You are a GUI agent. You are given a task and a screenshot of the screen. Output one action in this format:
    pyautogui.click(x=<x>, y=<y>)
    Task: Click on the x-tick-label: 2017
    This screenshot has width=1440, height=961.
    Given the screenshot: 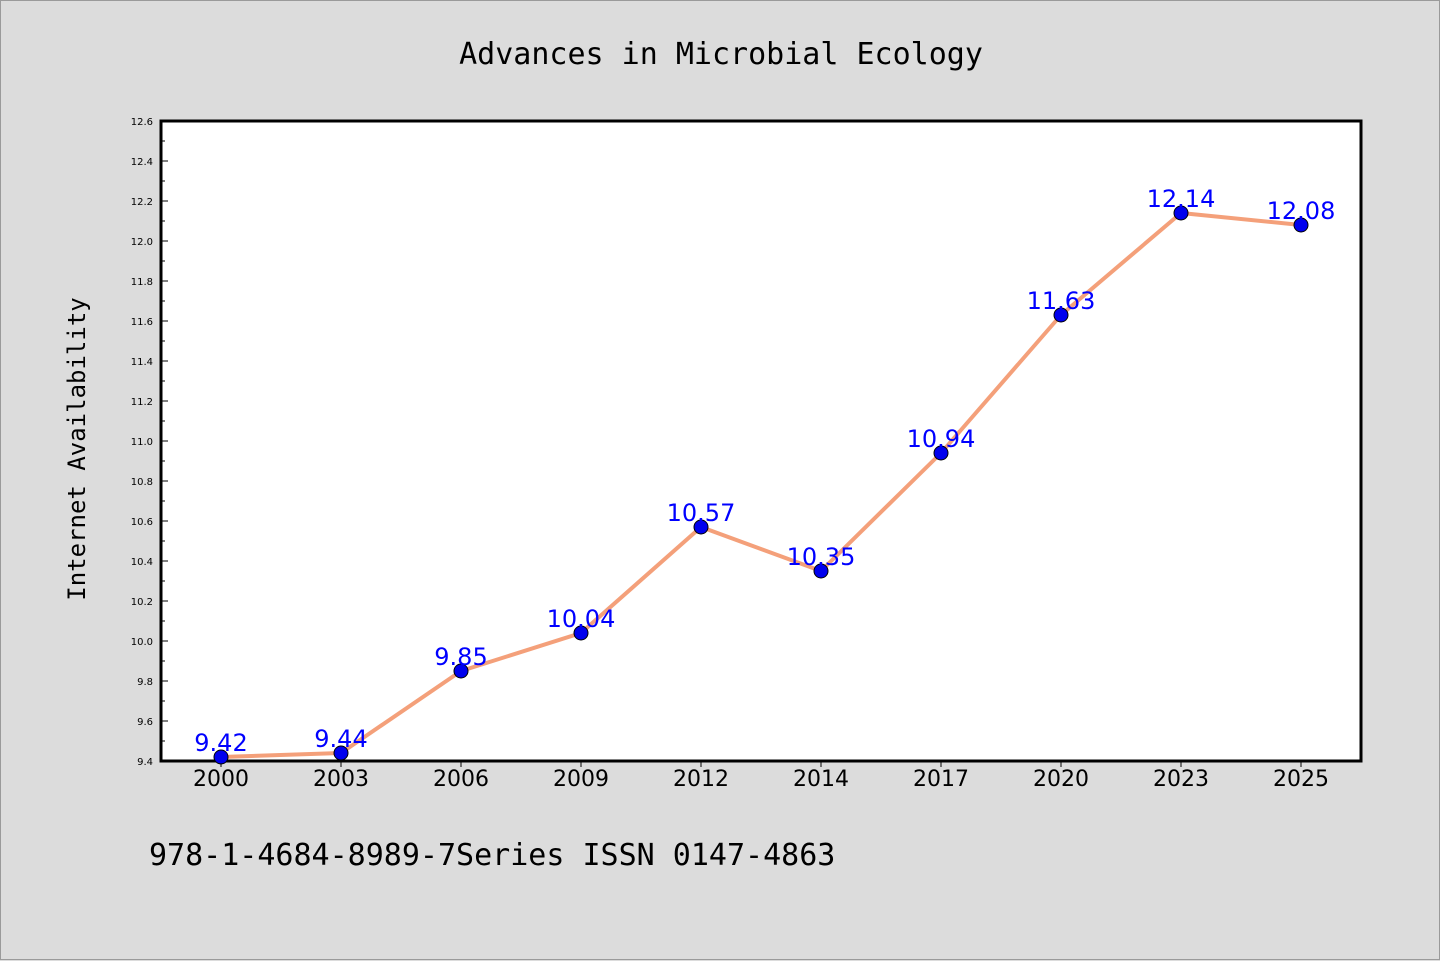 What is the action you would take?
    pyautogui.click(x=941, y=779)
    